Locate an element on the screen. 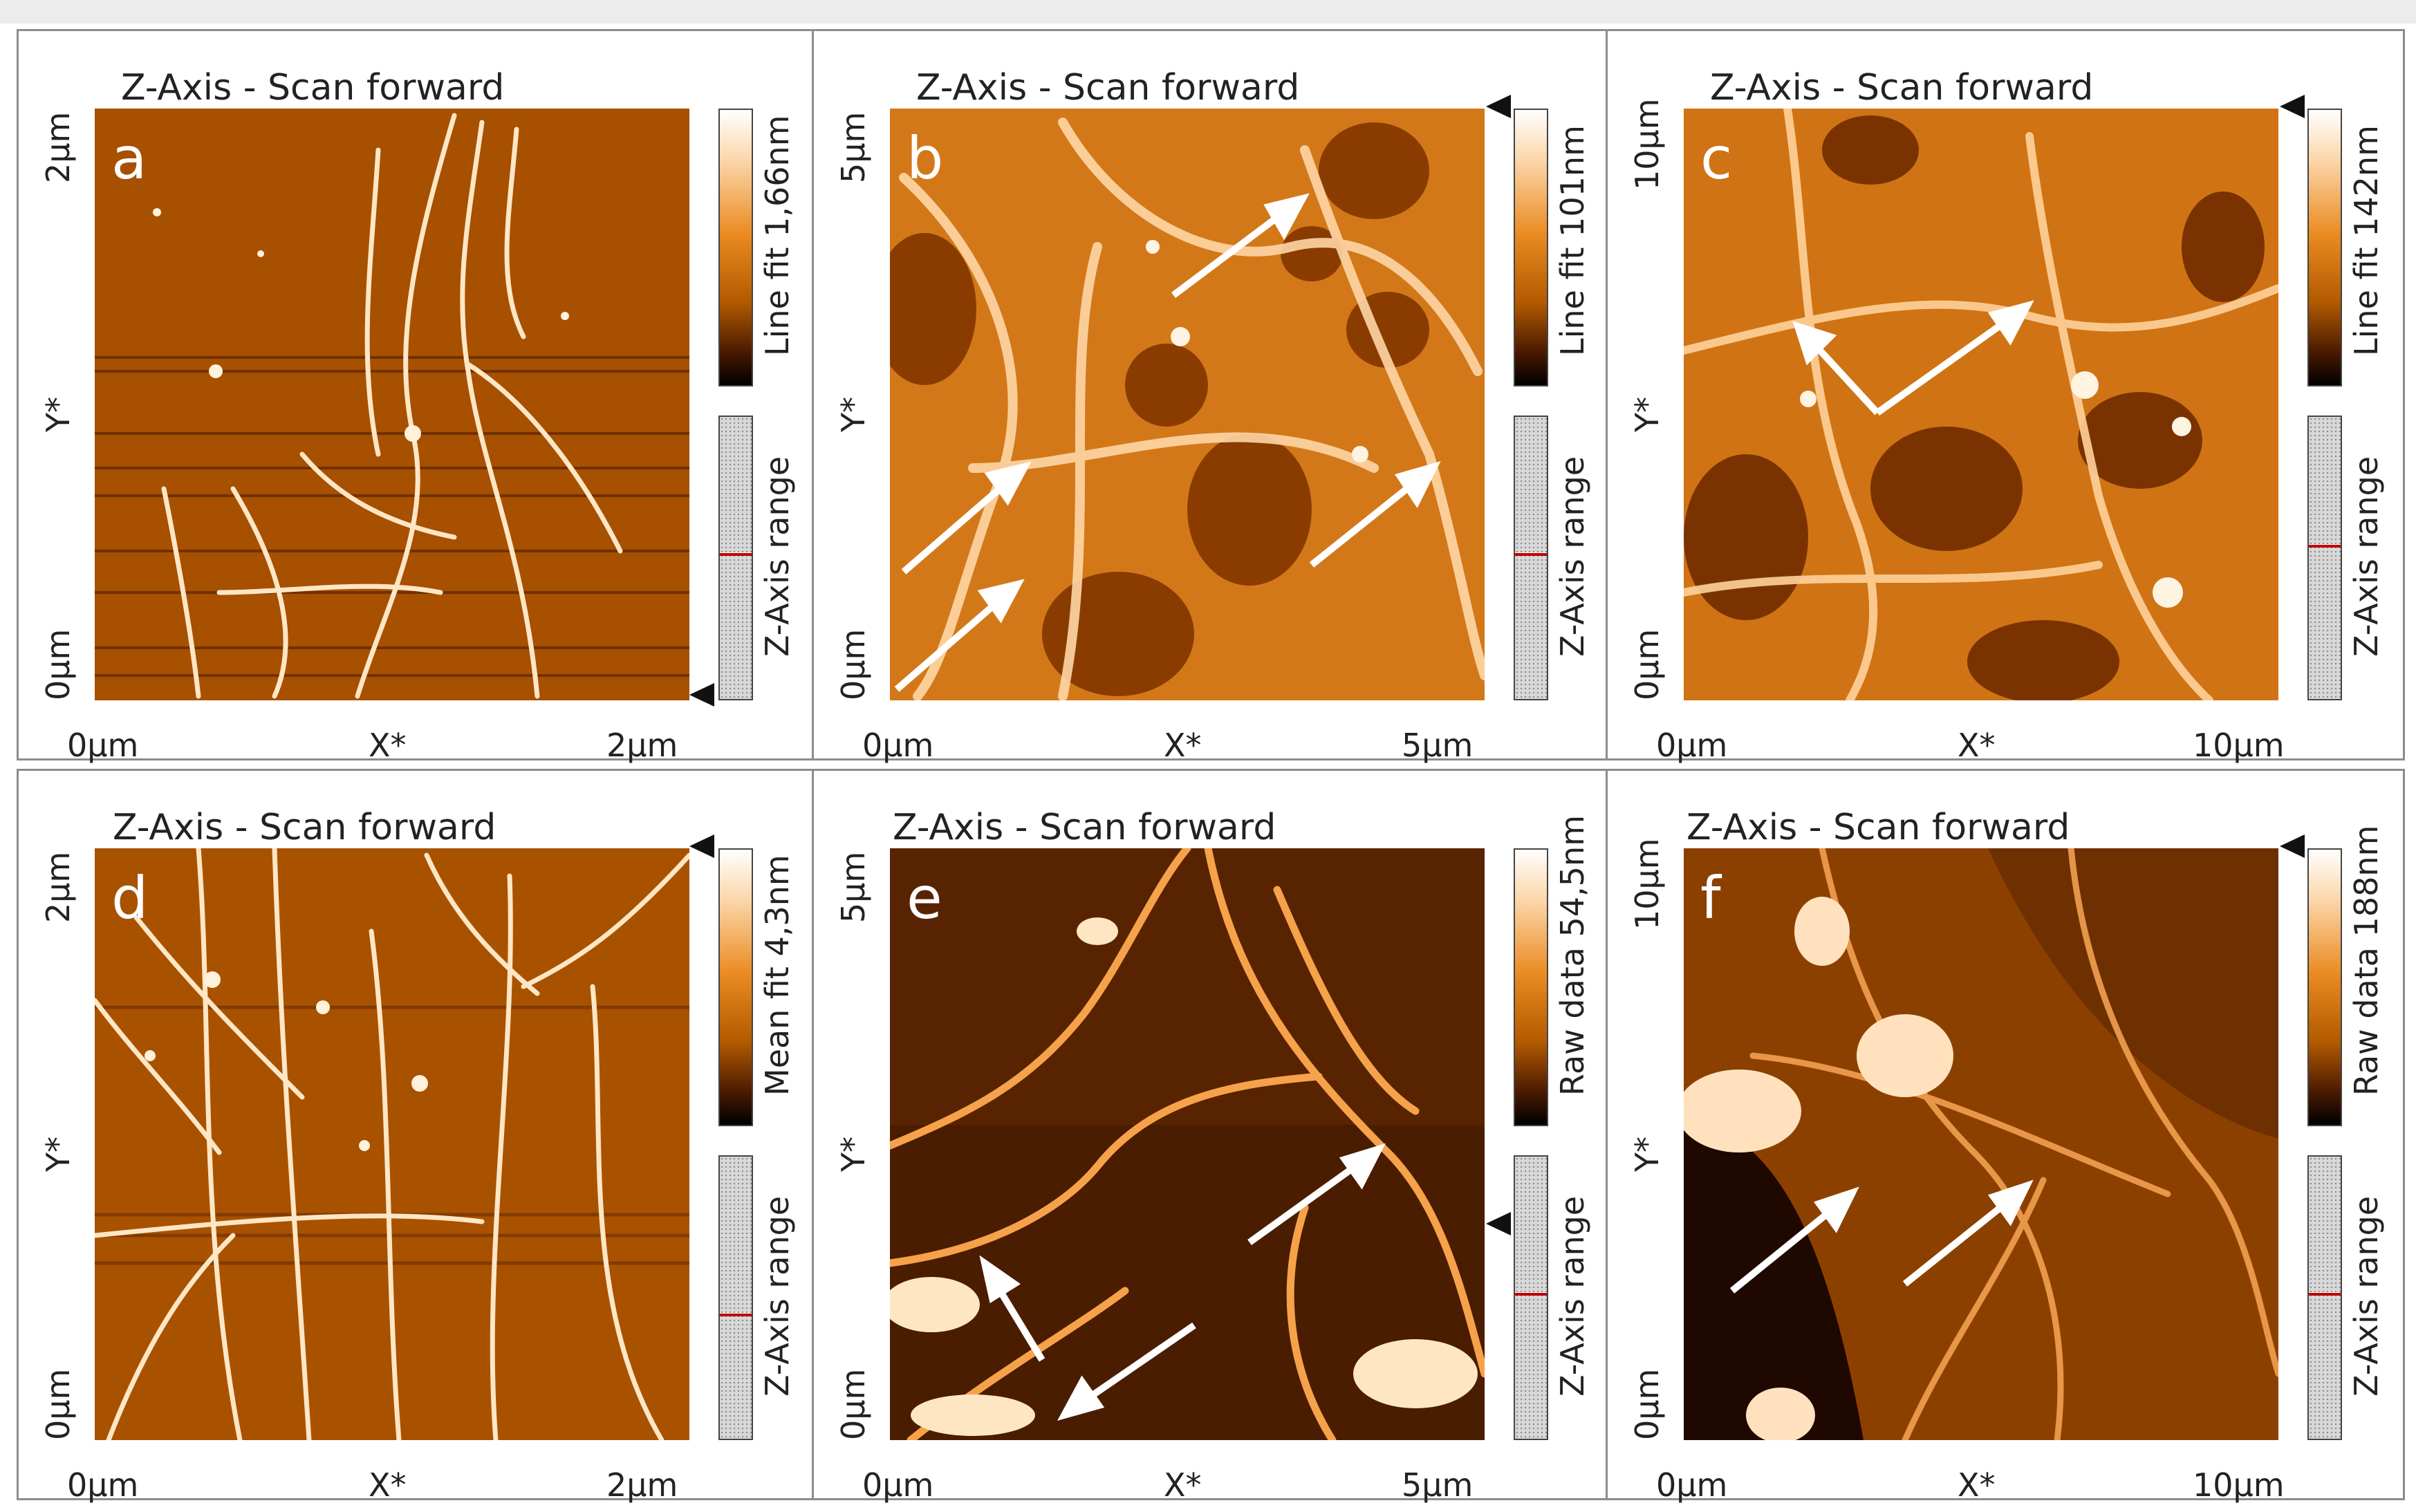 The image size is (2416, 1512). colorbar-label: Raw data 188nm is located at coordinates (2366, 960).